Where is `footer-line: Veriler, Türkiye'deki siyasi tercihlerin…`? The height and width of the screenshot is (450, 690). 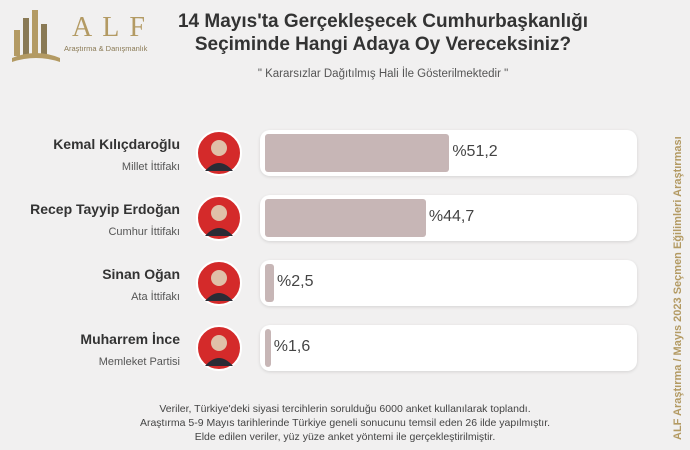
footer-line: Veriler, Türkiye'deki siyasi tercihlerin… is located at coordinates (345, 409).